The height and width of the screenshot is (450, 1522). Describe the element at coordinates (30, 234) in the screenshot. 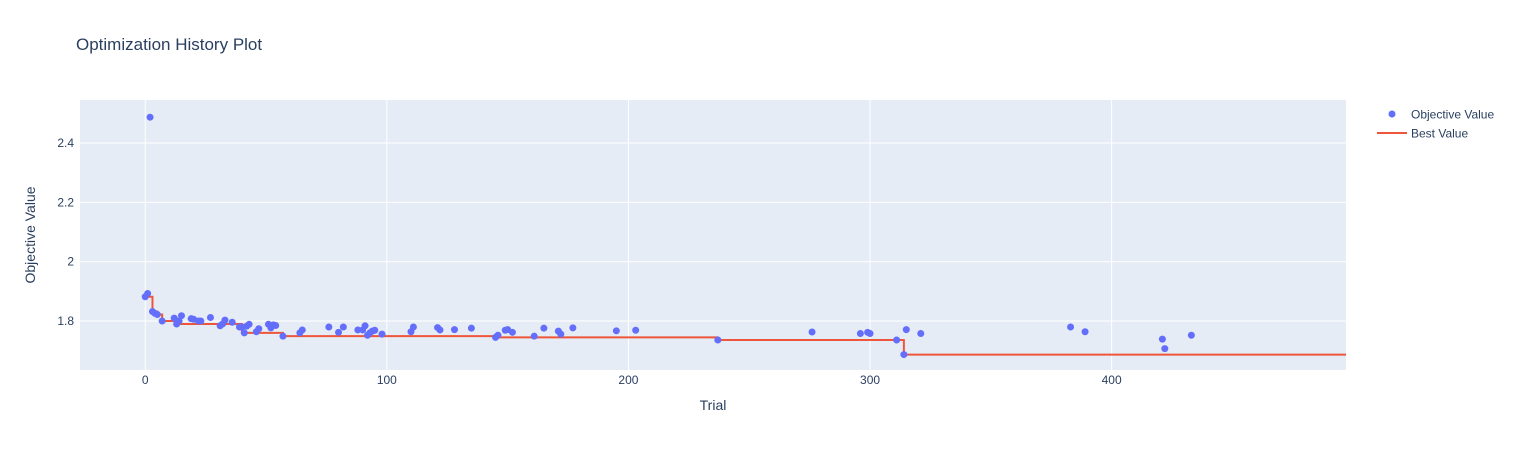

I see `y-axis-title: Objective Value` at that location.